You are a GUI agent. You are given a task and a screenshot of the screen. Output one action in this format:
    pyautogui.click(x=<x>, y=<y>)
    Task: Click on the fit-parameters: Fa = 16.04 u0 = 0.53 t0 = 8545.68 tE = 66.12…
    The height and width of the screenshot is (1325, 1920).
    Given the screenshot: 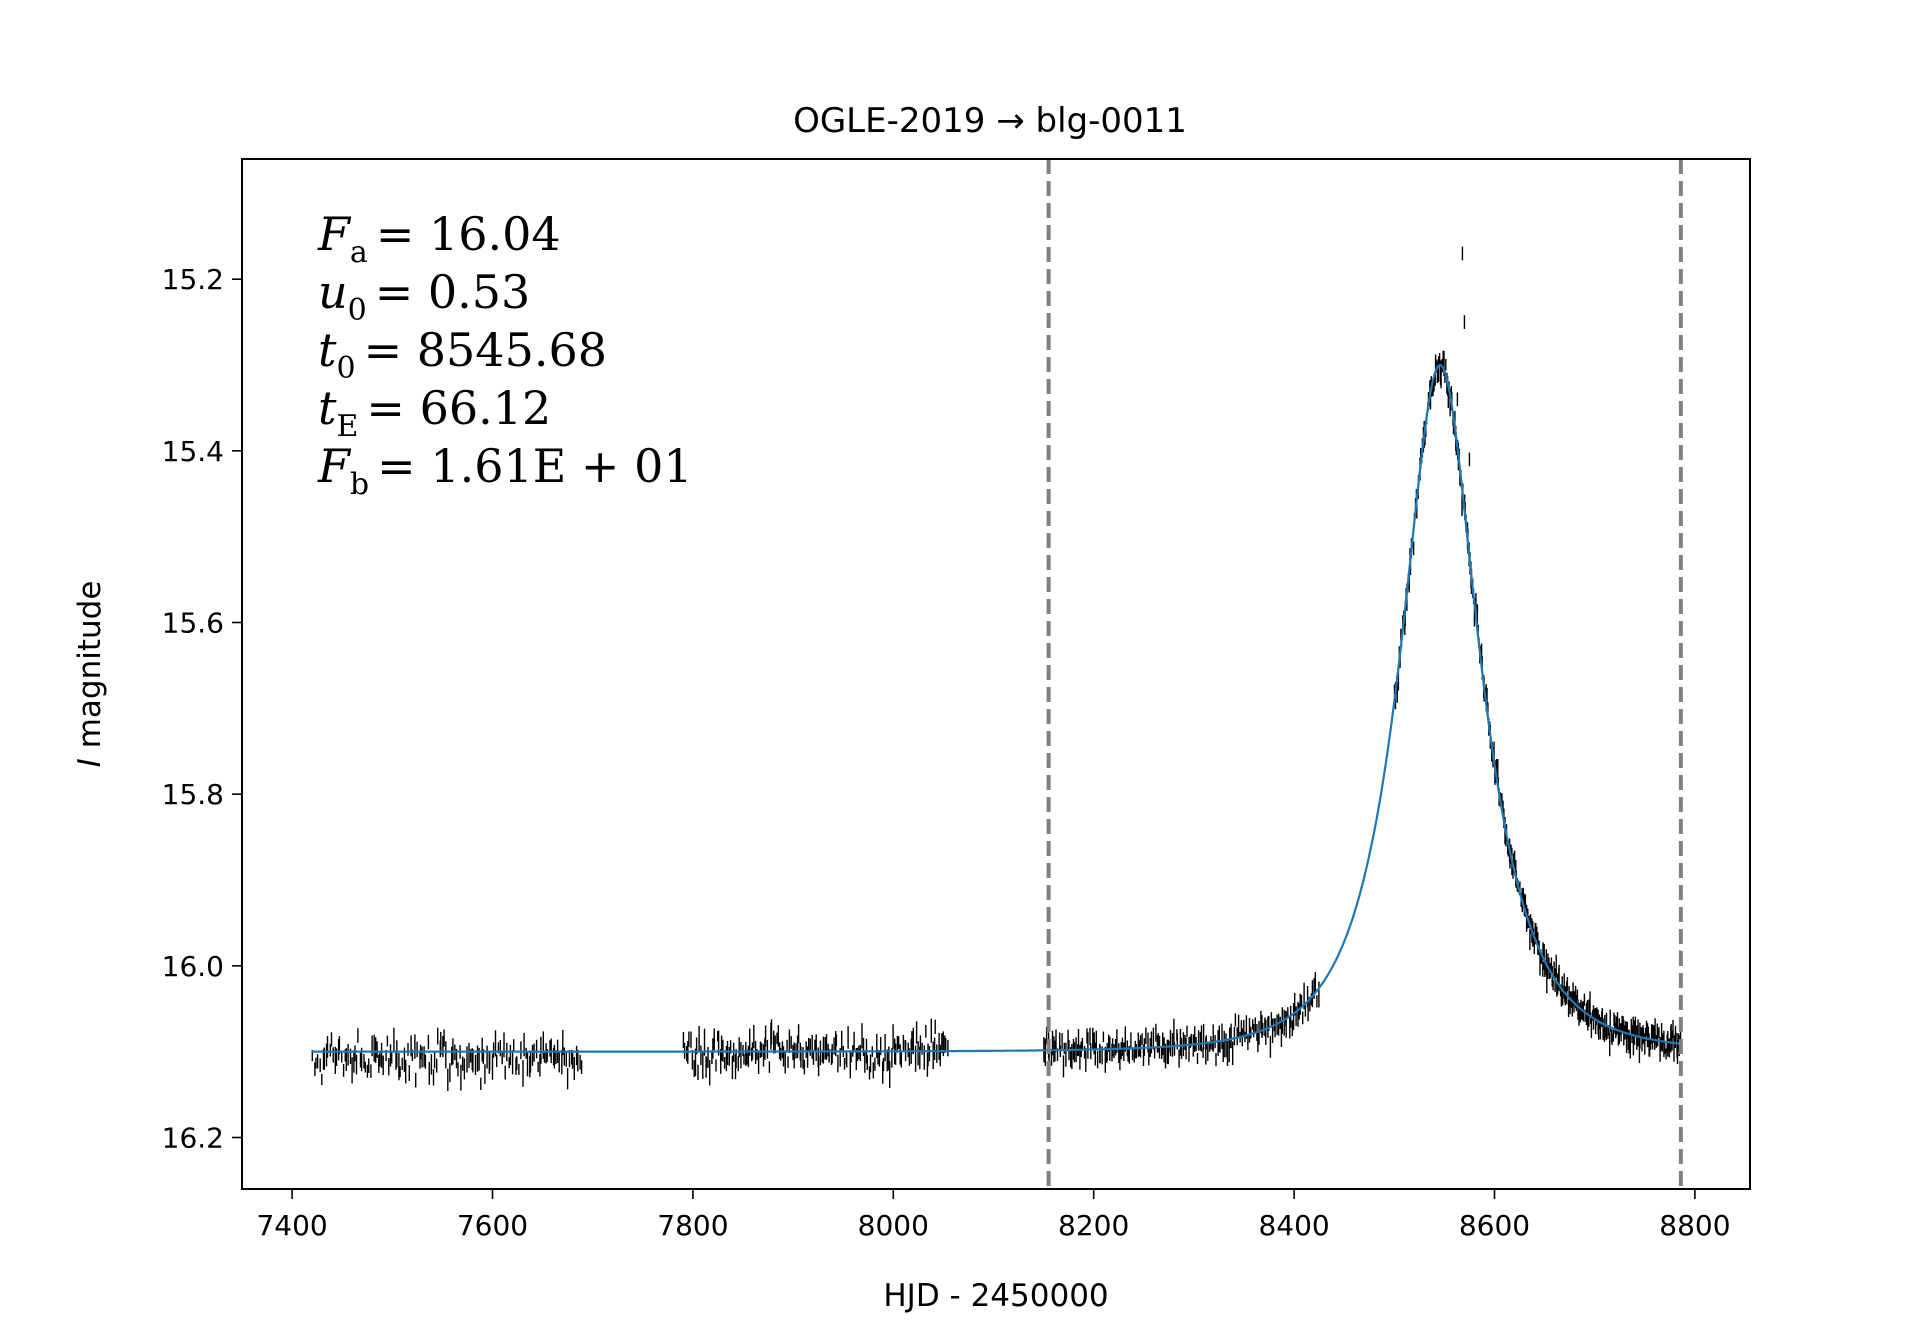 What is the action you would take?
    pyautogui.click(x=505, y=354)
    